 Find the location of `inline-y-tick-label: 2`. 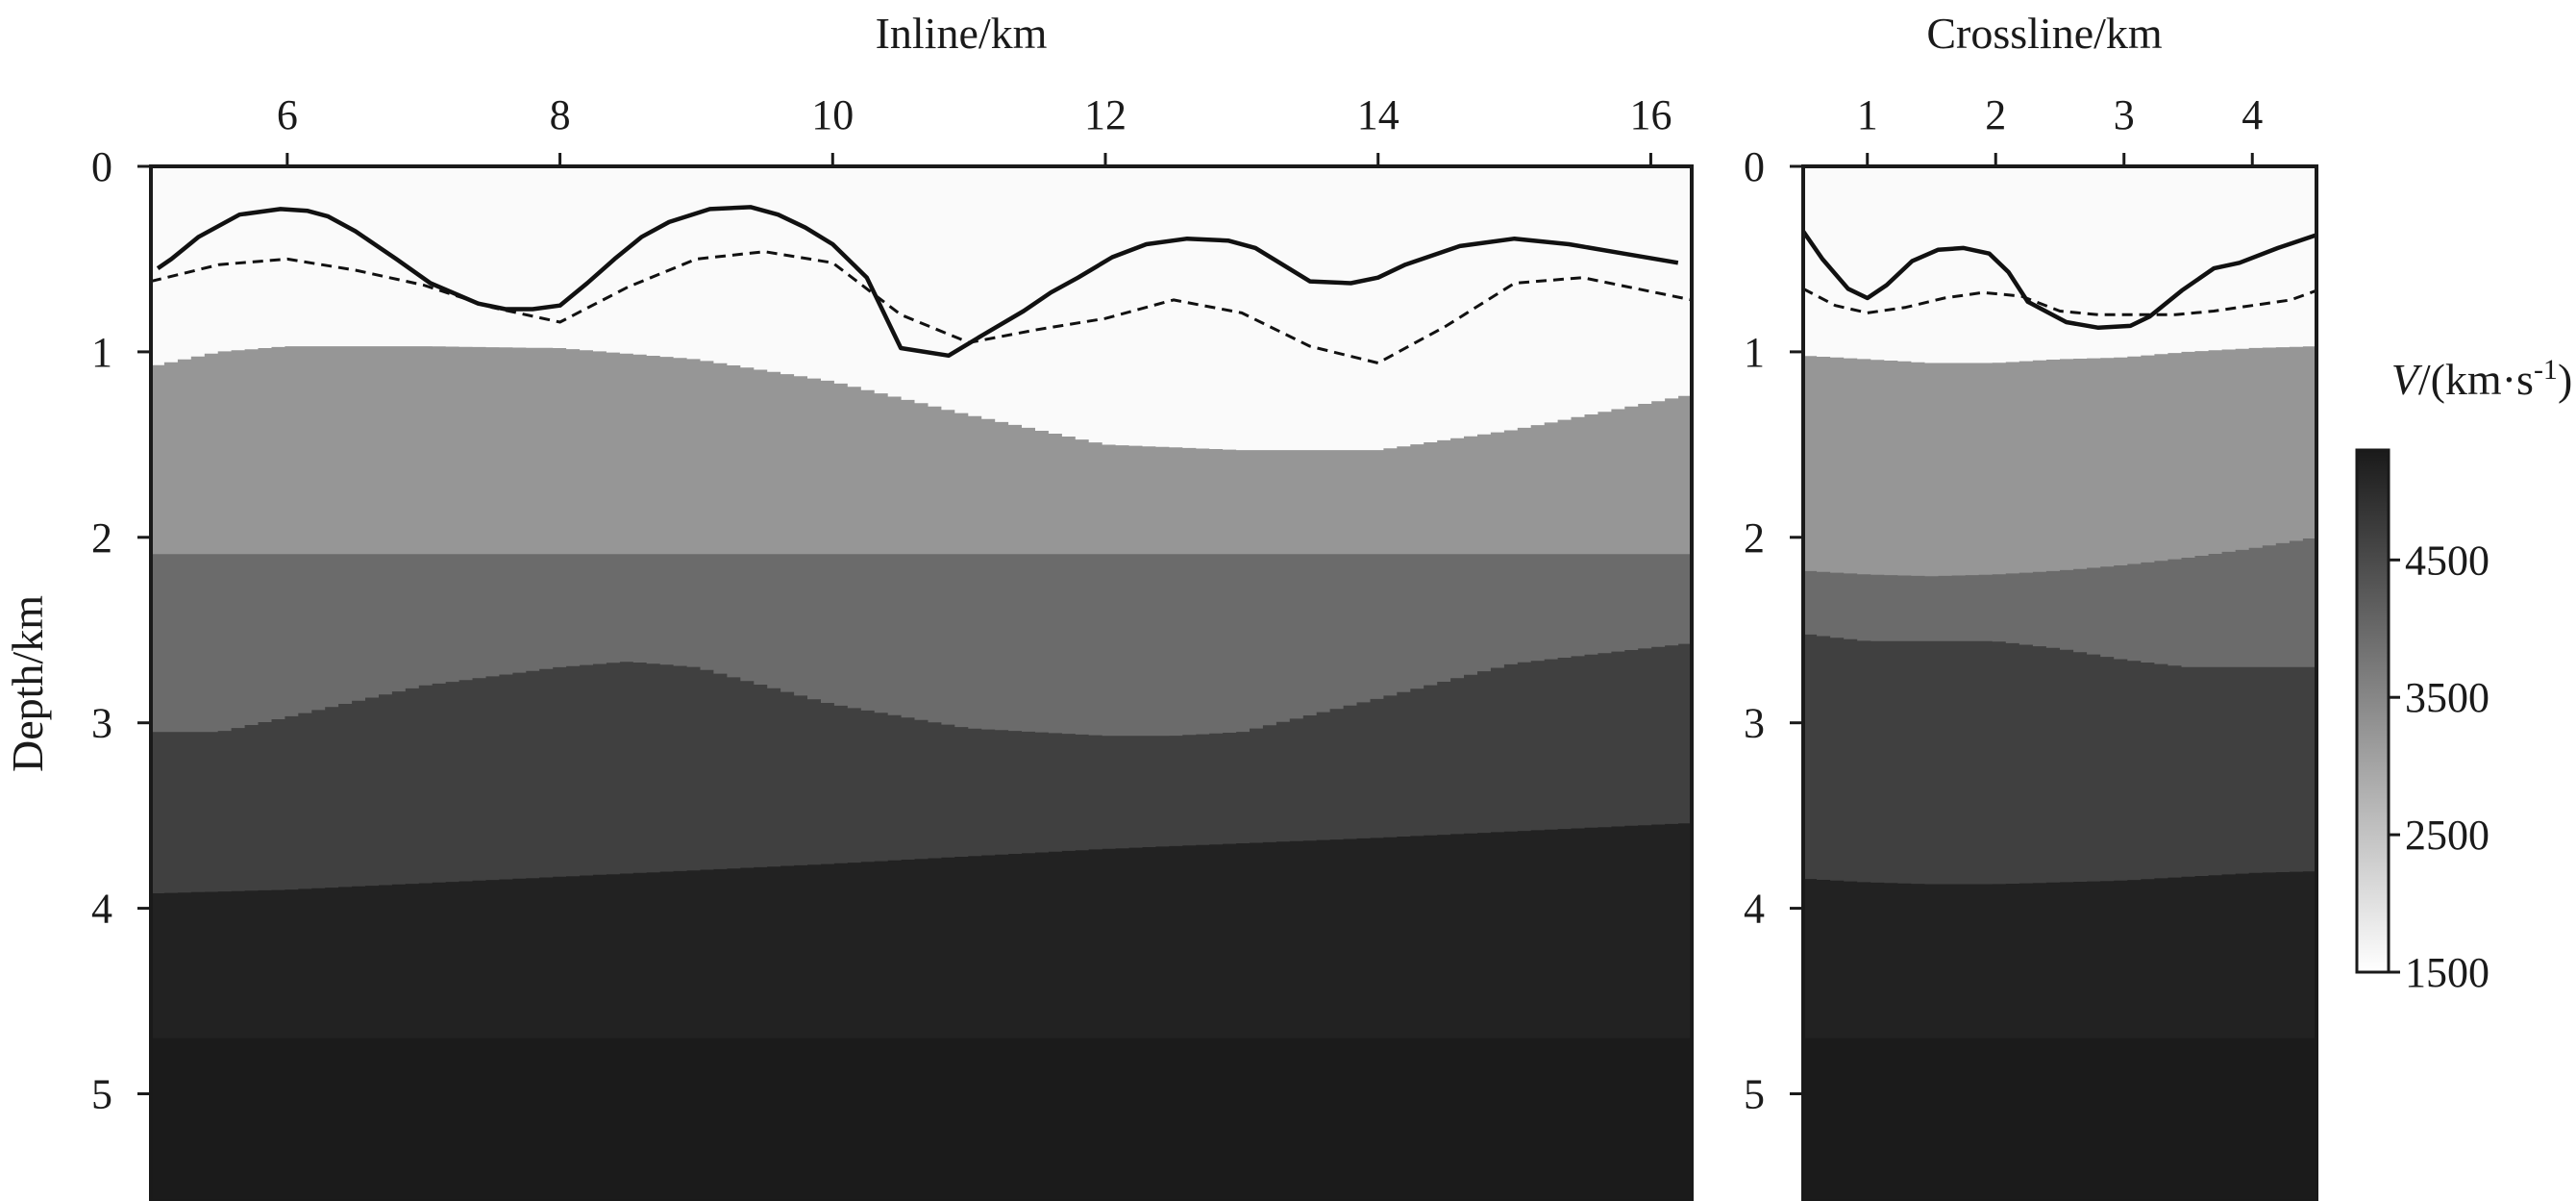

inline-y-tick-label: 2 is located at coordinates (102, 538).